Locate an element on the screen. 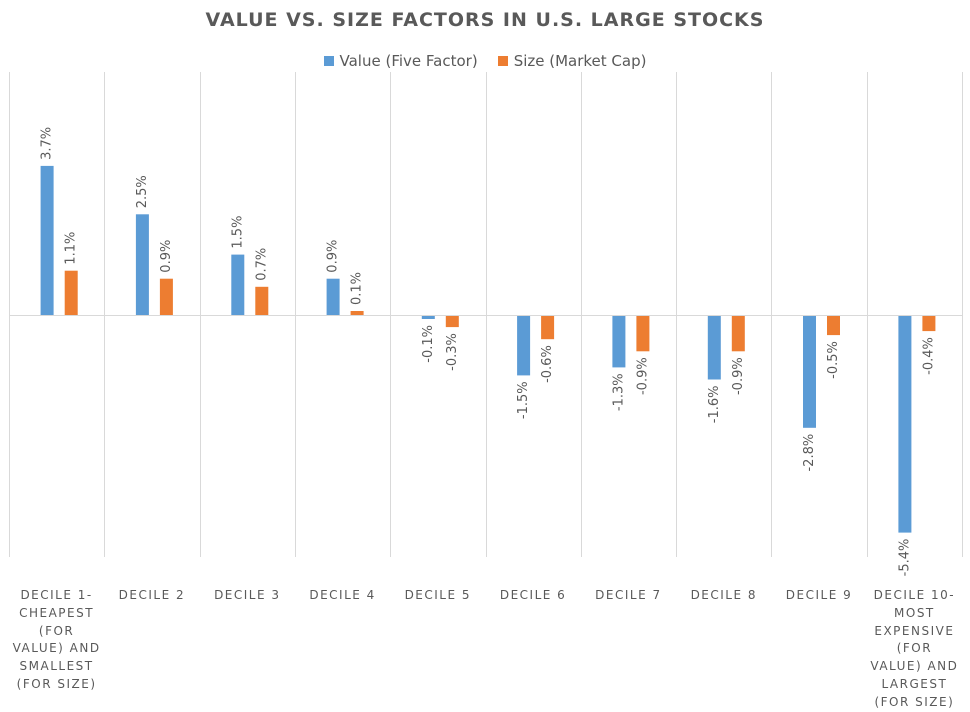  data-label-size: 0.7% is located at coordinates (261, 264).